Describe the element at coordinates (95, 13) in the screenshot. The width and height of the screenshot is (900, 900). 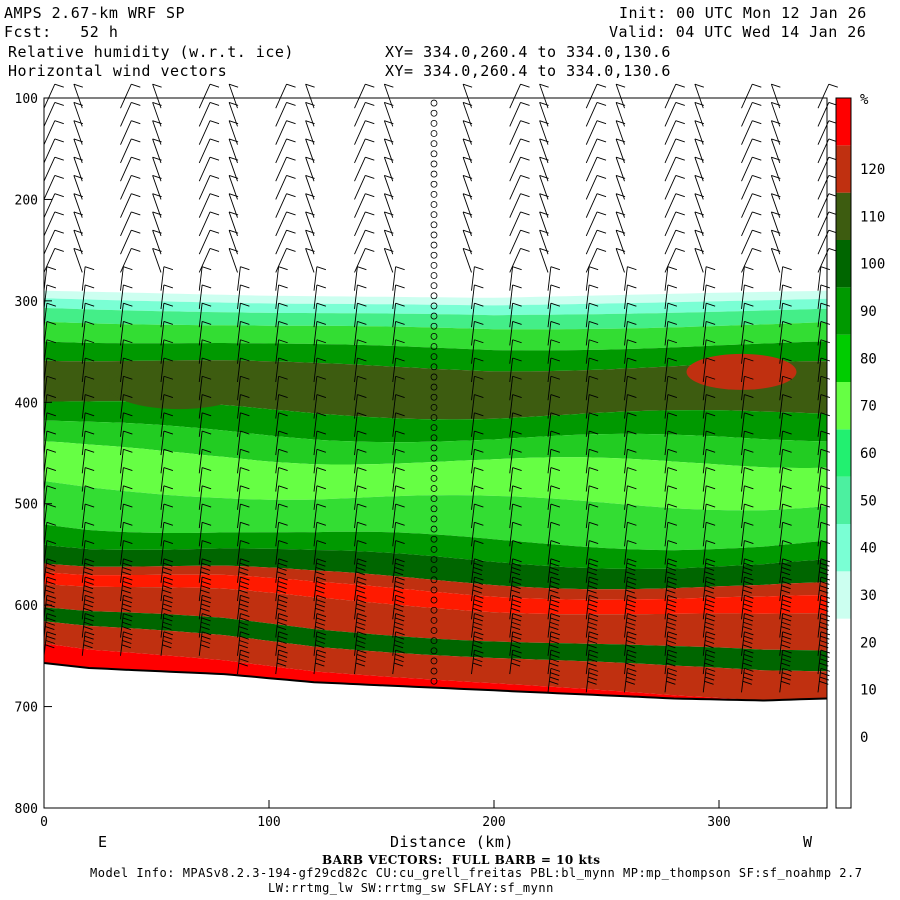
I see `model-title: AMPS 2.67-km WRF SP` at that location.